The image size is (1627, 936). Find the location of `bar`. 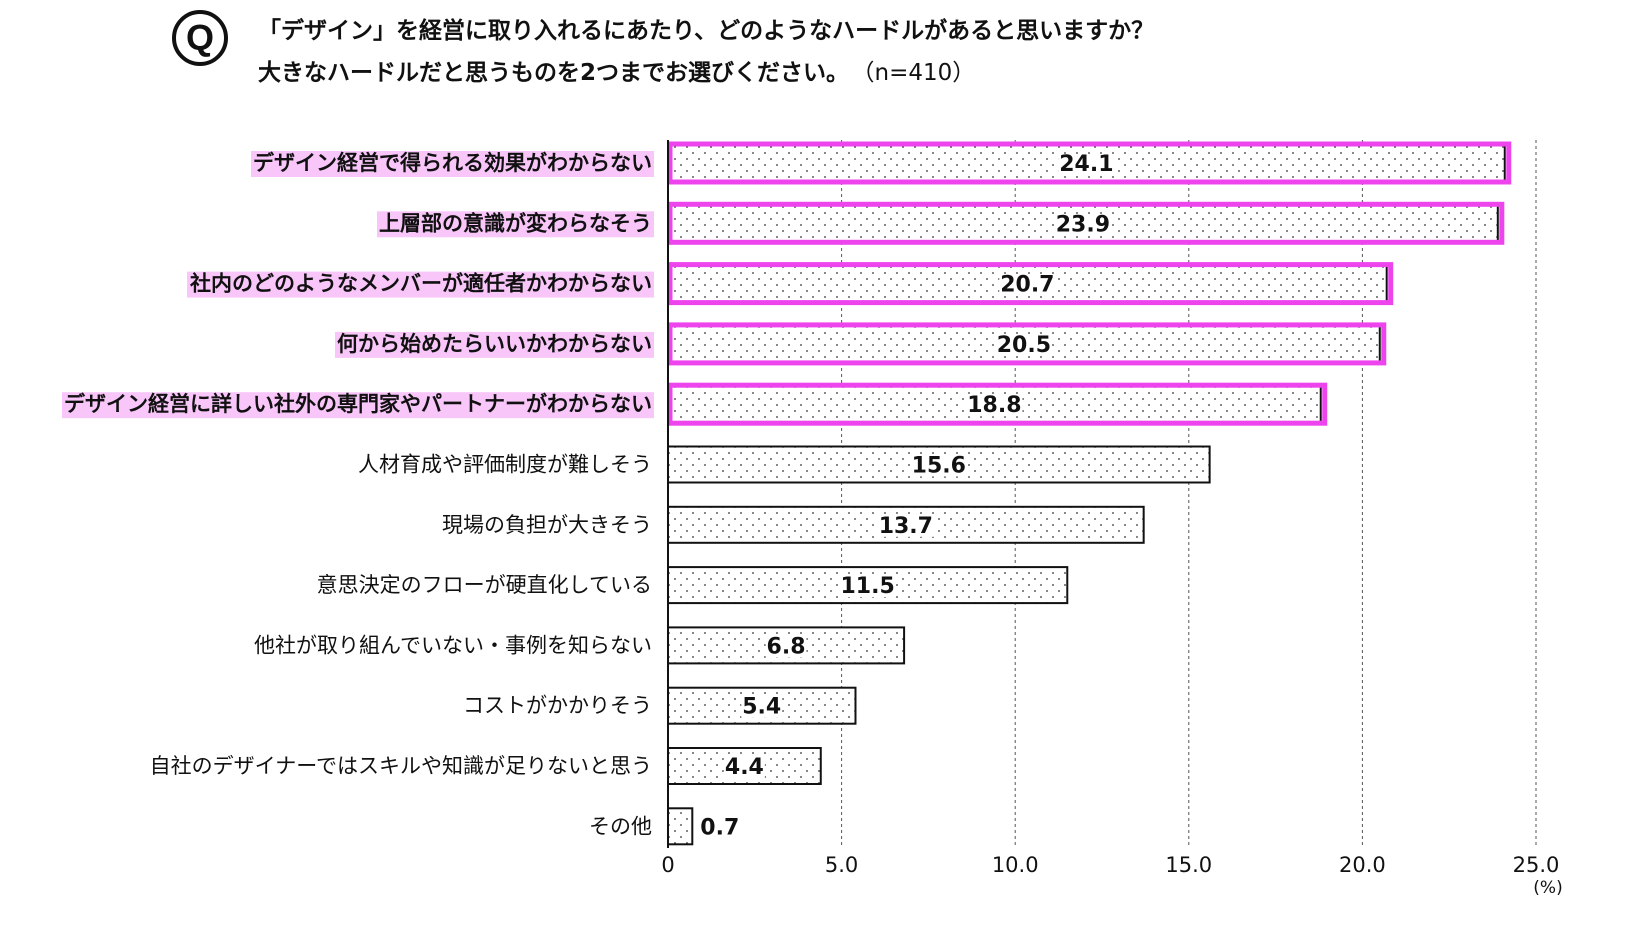

bar is located at coordinates (680, 826).